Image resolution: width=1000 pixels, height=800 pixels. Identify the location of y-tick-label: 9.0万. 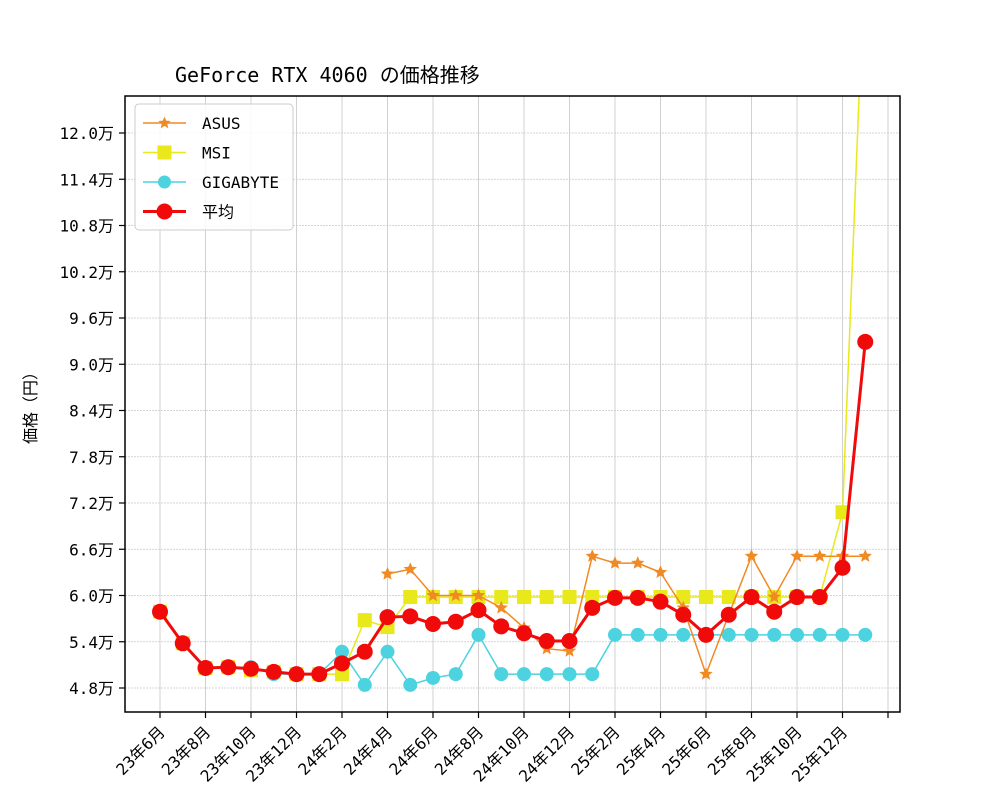
(91, 364).